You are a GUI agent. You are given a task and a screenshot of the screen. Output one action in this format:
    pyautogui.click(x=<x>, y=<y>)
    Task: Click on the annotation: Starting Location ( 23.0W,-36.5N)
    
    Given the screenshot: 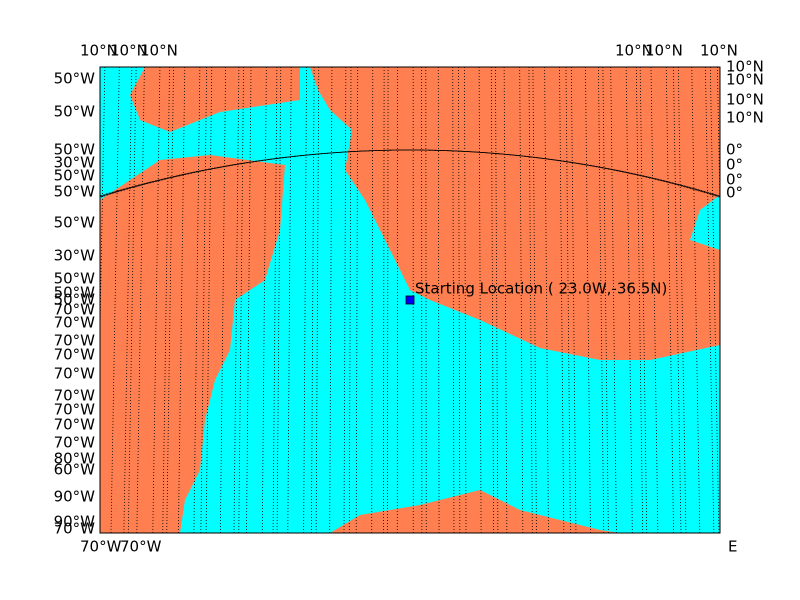 What is the action you would take?
    pyautogui.click(x=541, y=289)
    